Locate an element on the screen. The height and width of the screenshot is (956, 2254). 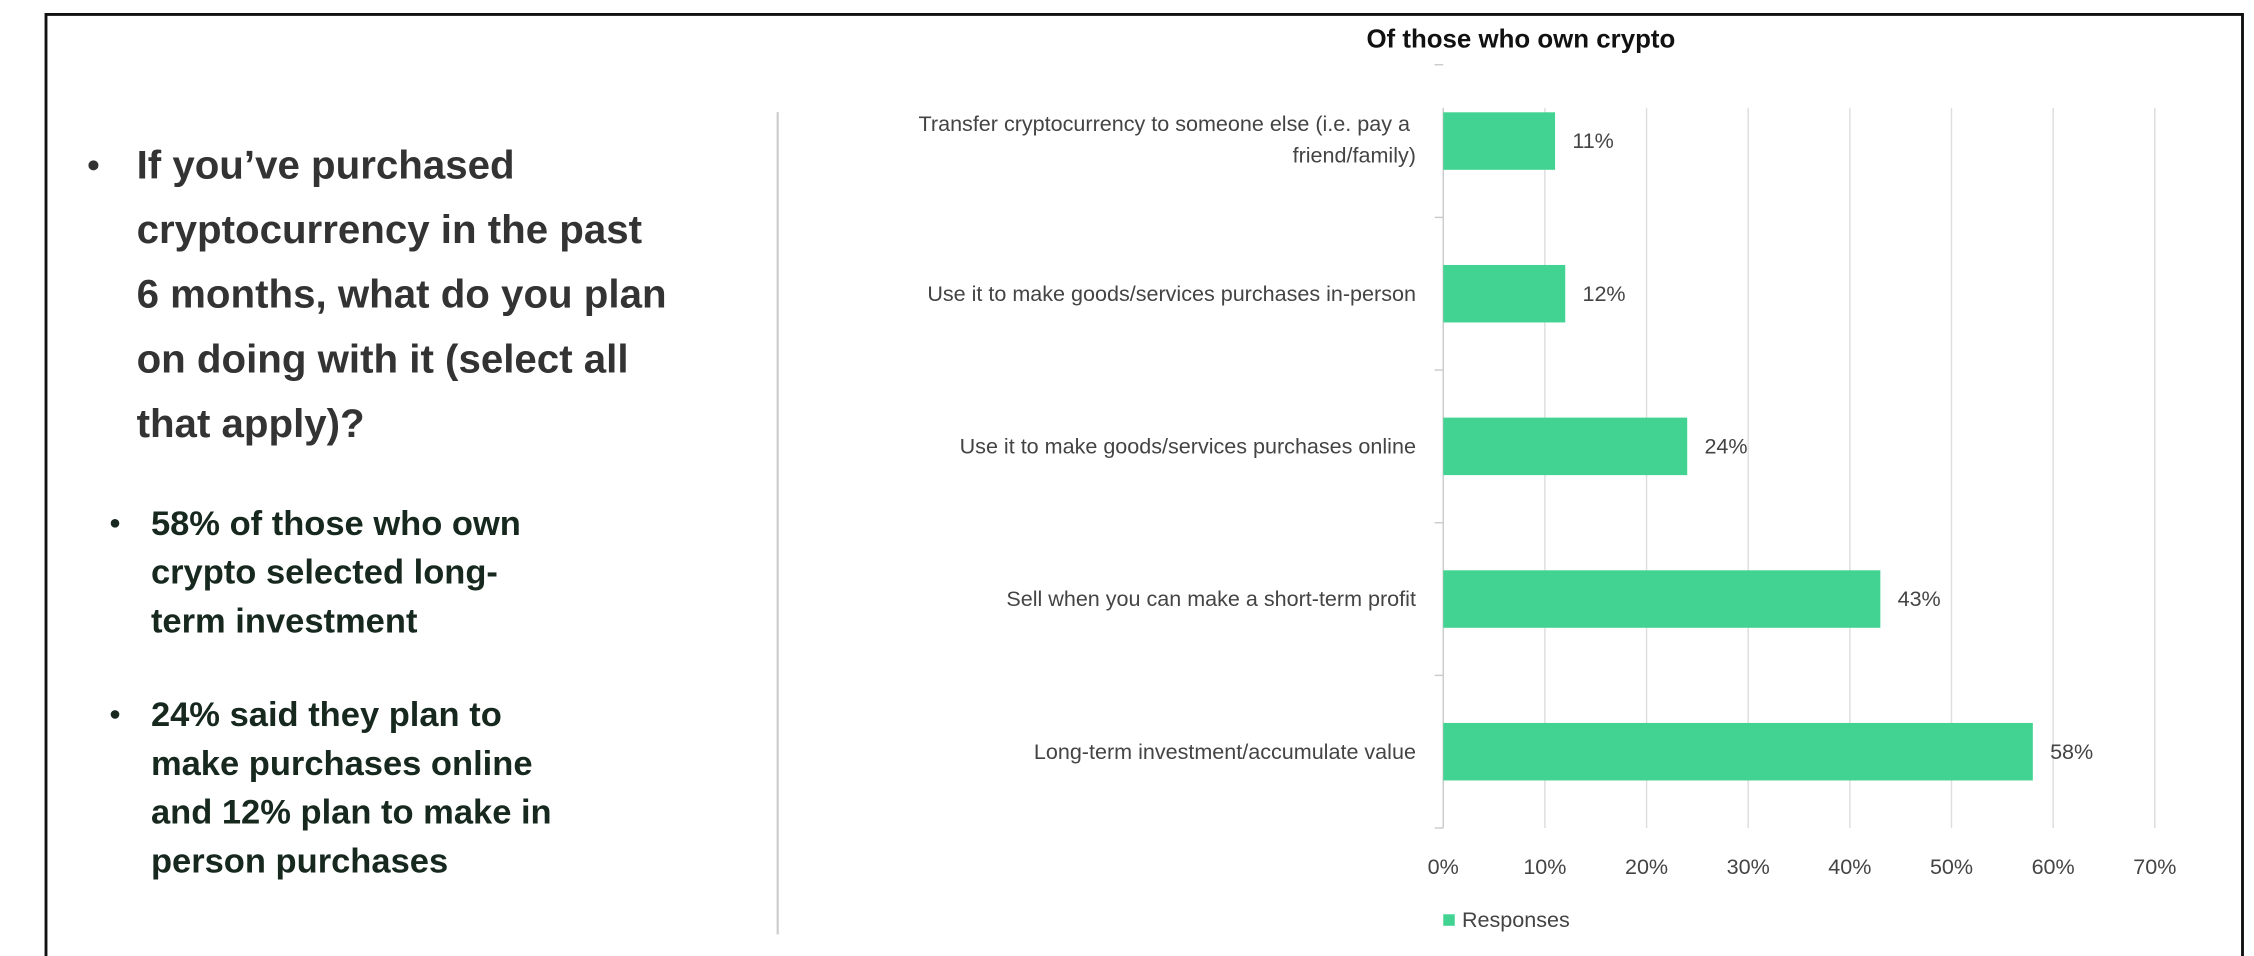
legend-label: Responses is located at coordinates (1516, 919).